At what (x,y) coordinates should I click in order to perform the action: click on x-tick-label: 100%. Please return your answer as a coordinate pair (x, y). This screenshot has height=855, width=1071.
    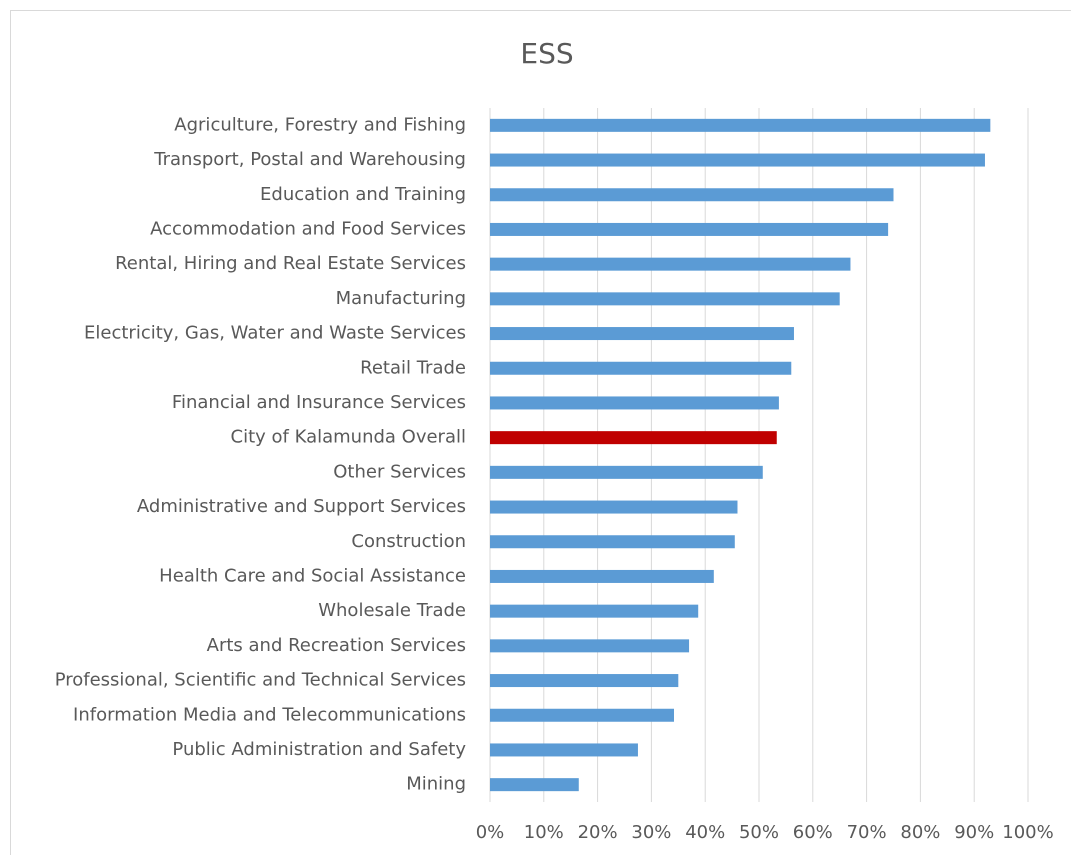
    Looking at the image, I should click on (1027, 832).